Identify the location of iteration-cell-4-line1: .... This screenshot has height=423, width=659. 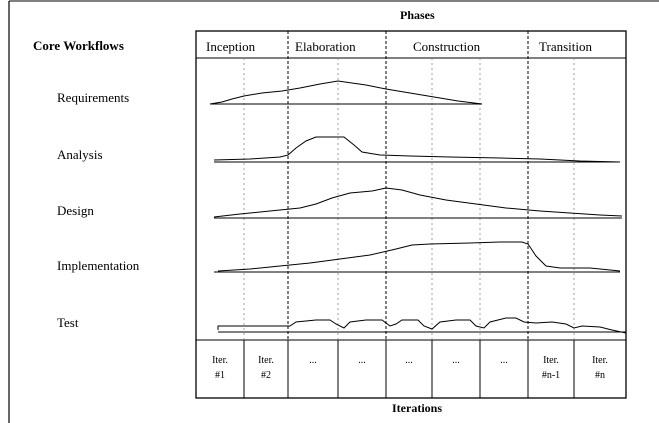
(362, 360).